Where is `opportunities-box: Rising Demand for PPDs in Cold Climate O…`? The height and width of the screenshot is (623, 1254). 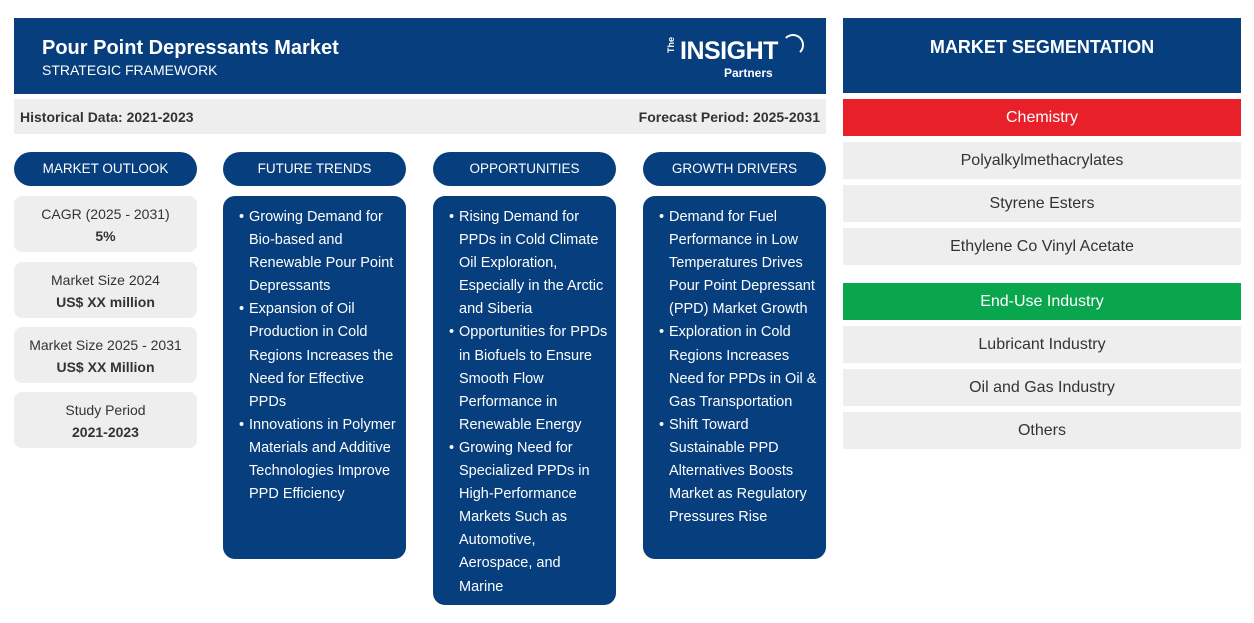
opportunities-box: Rising Demand for PPDs in Cold Climate O… is located at coordinates (524, 400).